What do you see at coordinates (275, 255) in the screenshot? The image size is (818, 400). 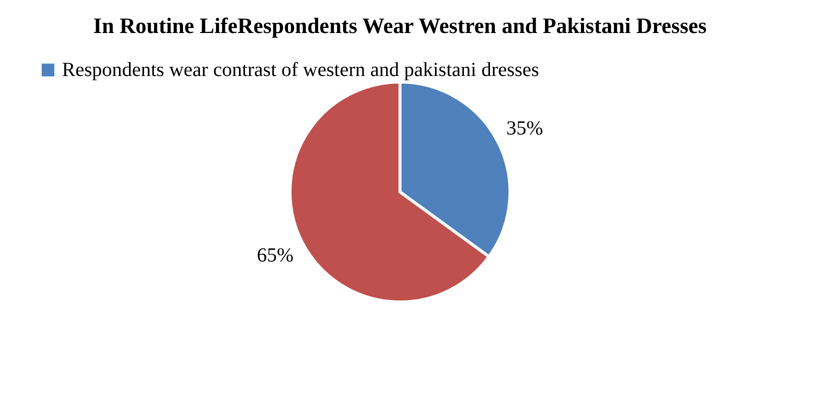 I see `data-label: 65%` at bounding box center [275, 255].